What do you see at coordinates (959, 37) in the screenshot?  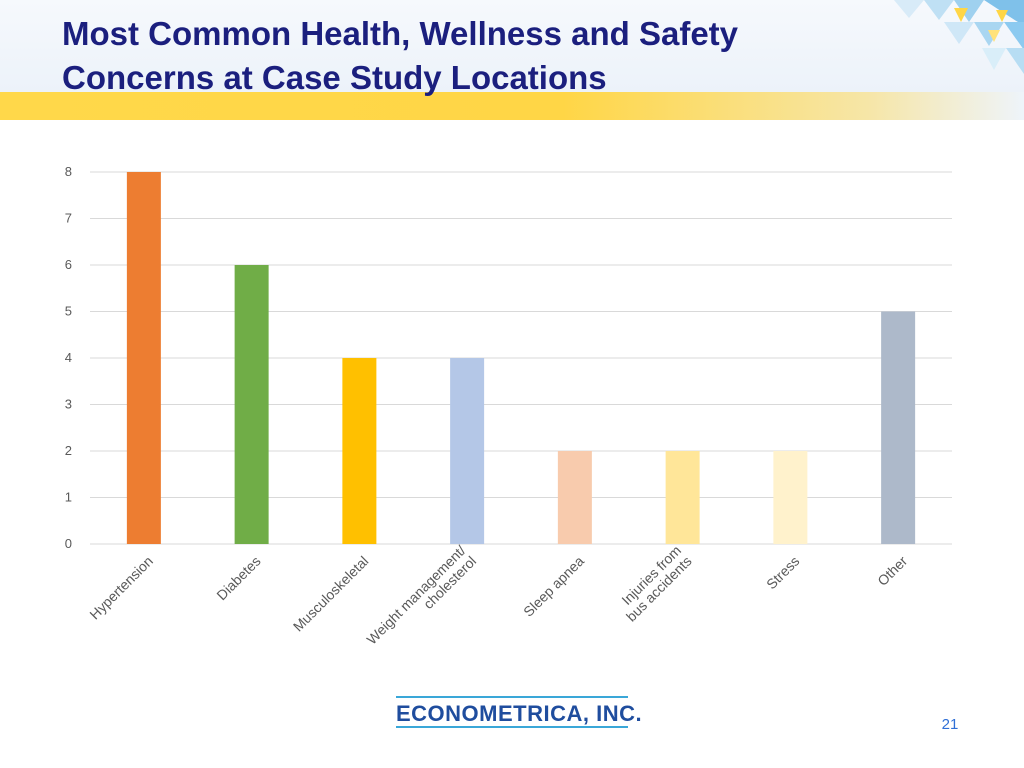 I see `corner-triangle-pattern` at bounding box center [959, 37].